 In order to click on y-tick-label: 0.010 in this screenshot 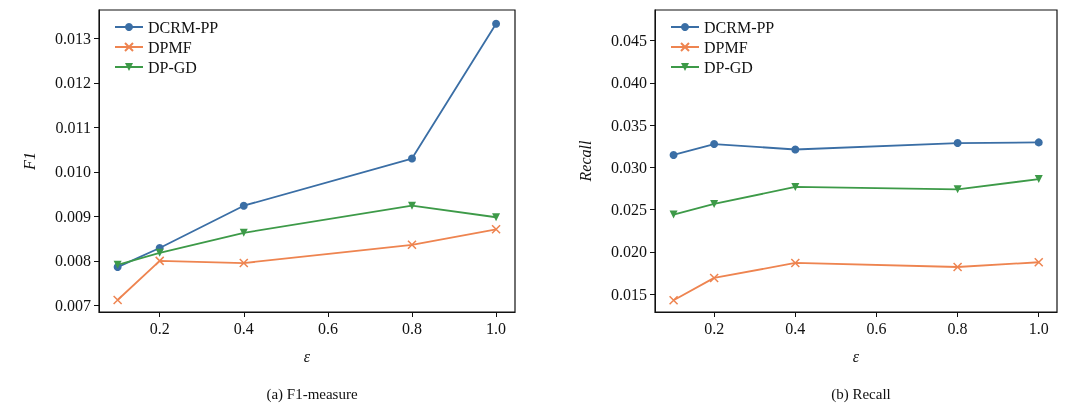, I will do `click(73, 172)`.